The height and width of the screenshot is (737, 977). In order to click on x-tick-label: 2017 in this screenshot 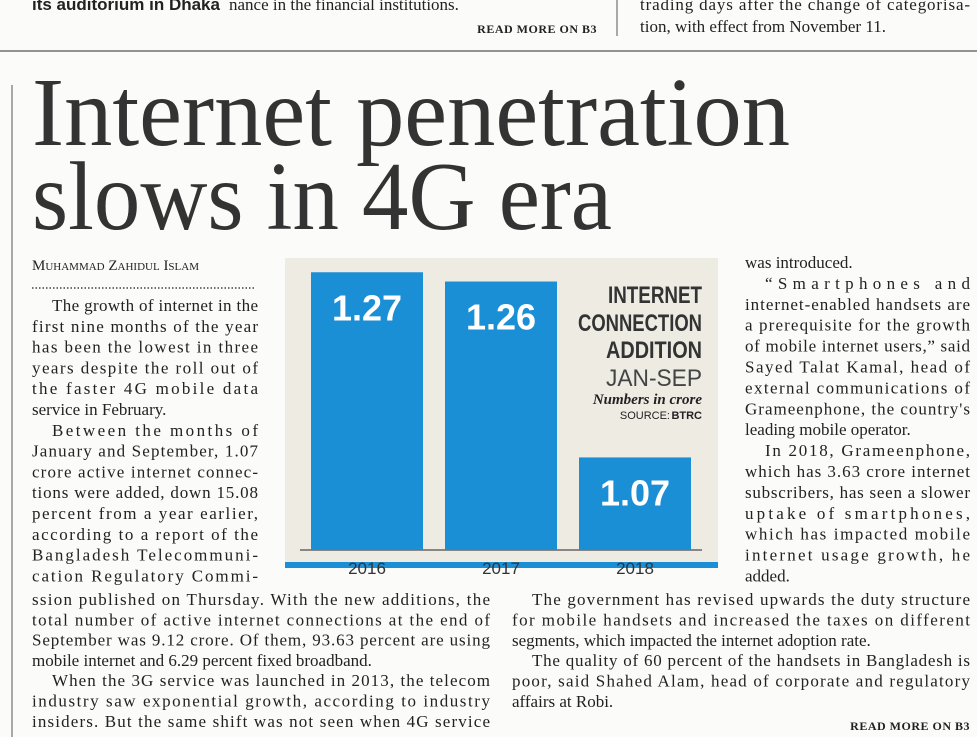, I will do `click(501, 568)`.